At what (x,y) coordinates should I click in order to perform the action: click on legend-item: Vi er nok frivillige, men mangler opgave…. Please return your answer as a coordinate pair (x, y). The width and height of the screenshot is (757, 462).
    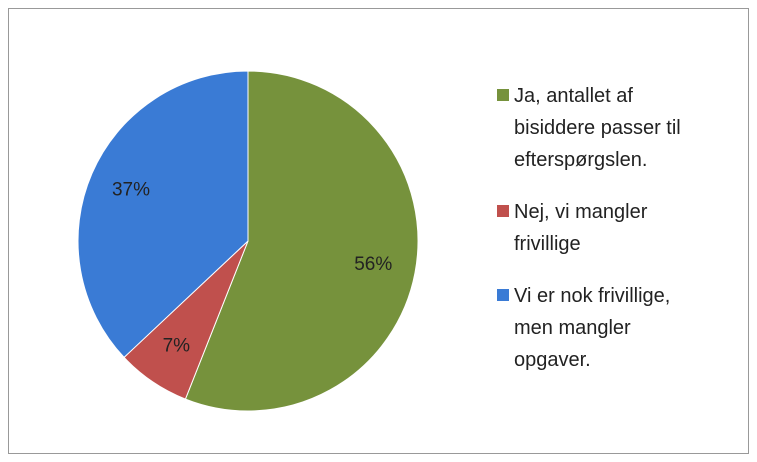
    Looking at the image, I should click on (612, 328).